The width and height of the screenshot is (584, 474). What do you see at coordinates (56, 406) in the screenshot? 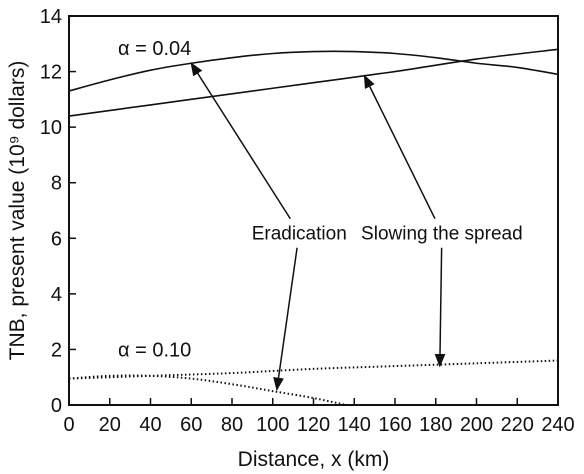
I see `y-tick-label: 0` at bounding box center [56, 406].